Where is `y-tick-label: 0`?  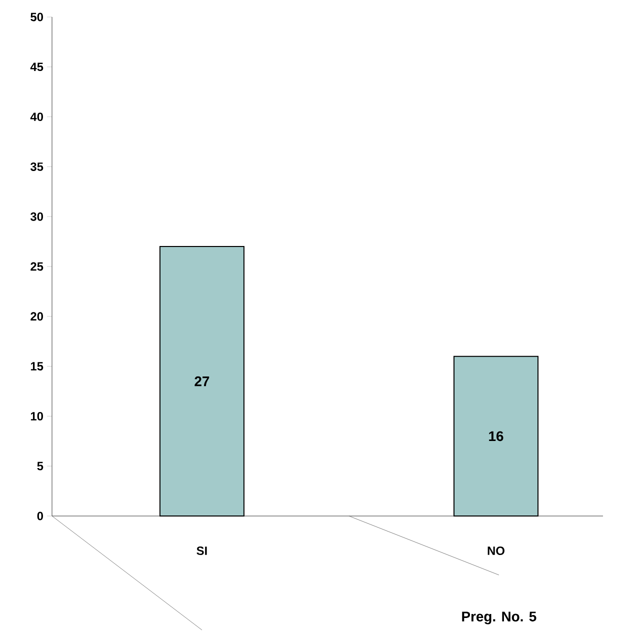
y-tick-label: 0 is located at coordinates (40, 516).